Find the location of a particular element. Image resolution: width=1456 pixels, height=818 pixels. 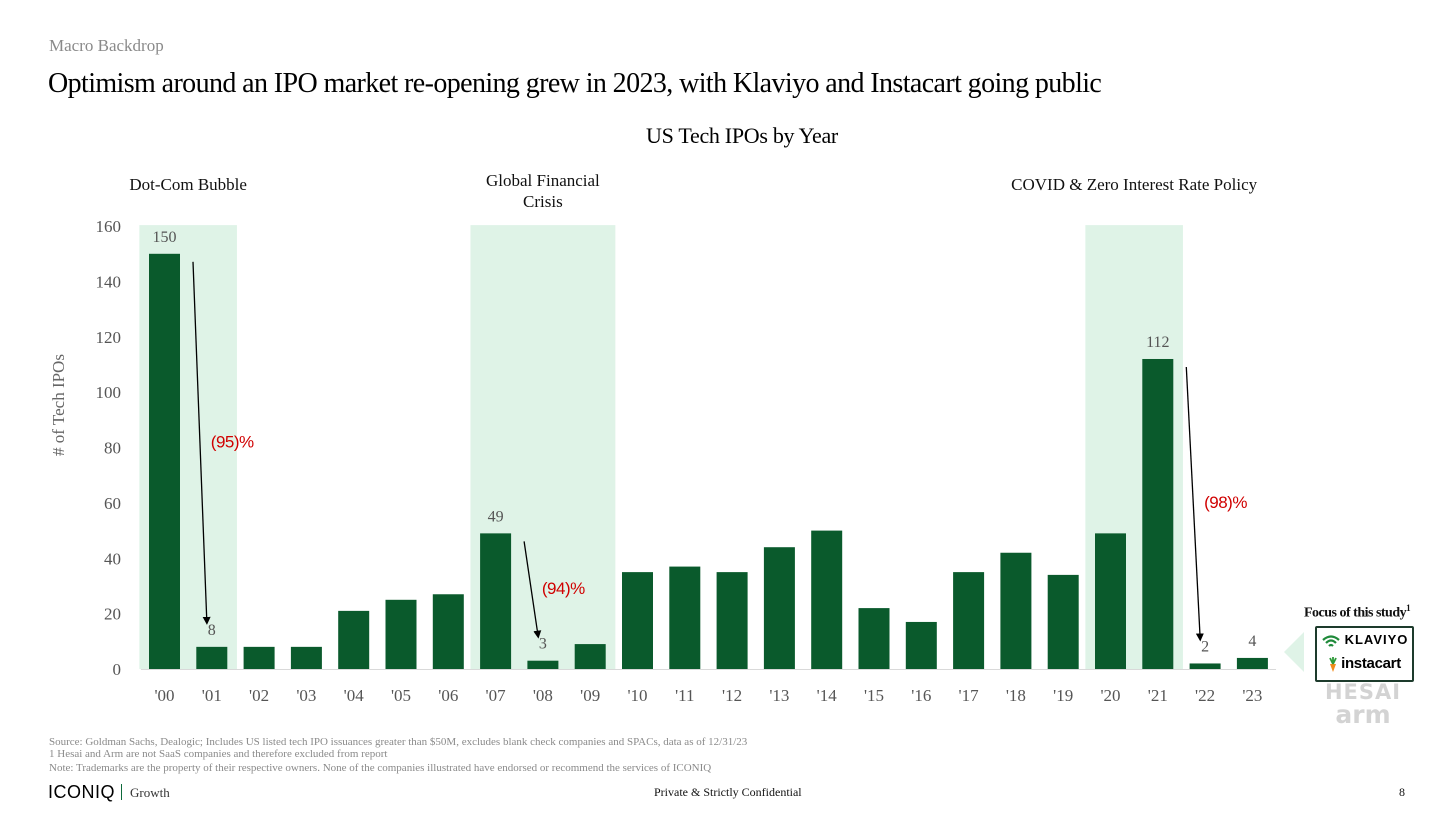

data-label: 8 is located at coordinates (212, 630).